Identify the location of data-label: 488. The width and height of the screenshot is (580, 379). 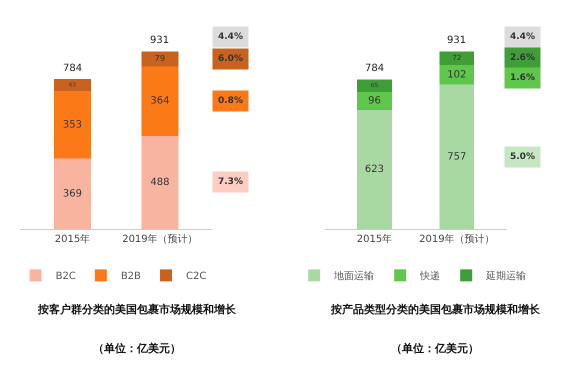
(160, 182).